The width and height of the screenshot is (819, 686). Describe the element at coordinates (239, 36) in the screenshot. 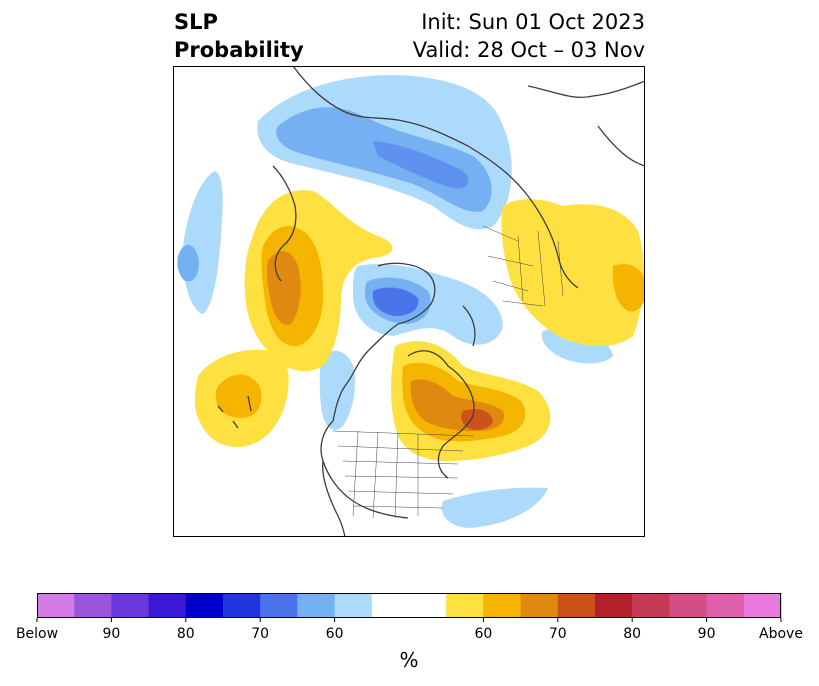

I see `chart-title: SLP Probability` at that location.